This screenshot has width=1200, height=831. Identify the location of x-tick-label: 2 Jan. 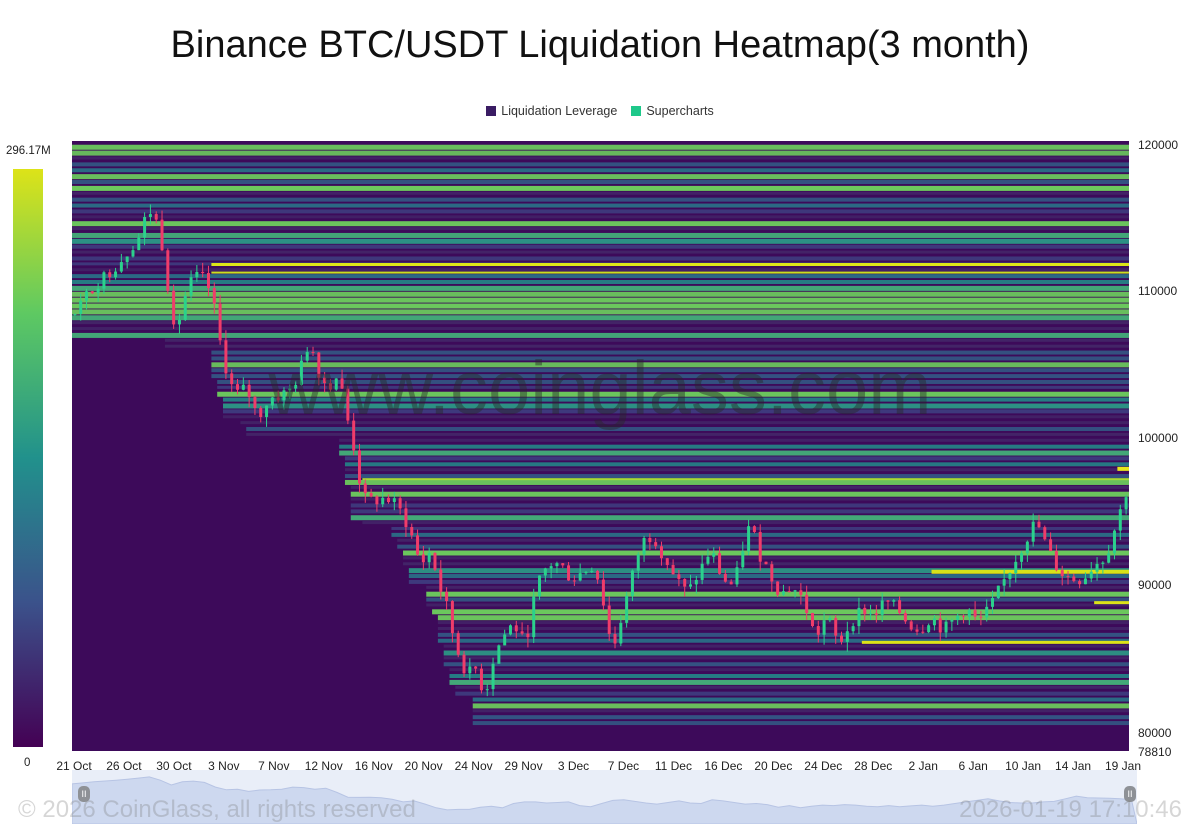
(923, 766).